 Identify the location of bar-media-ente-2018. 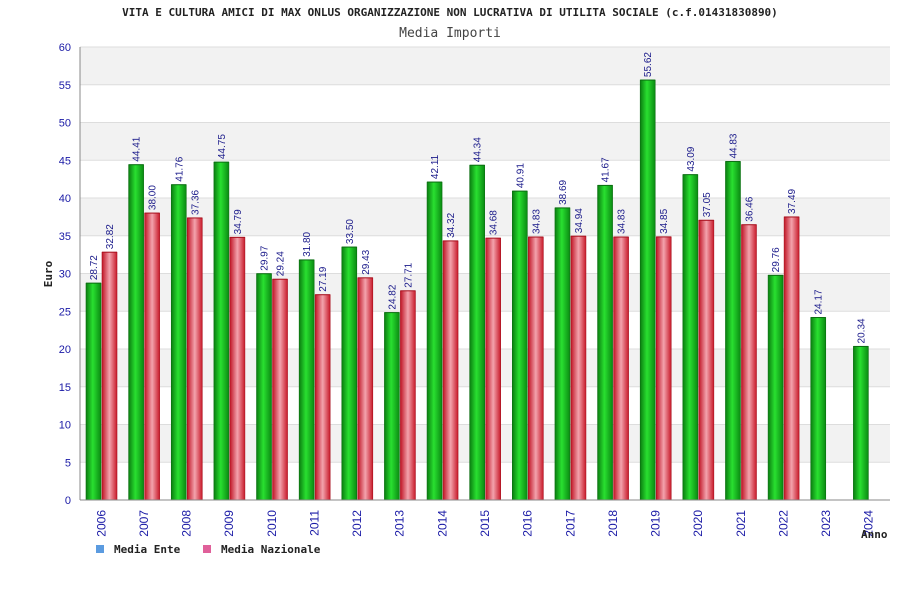
(605, 343).